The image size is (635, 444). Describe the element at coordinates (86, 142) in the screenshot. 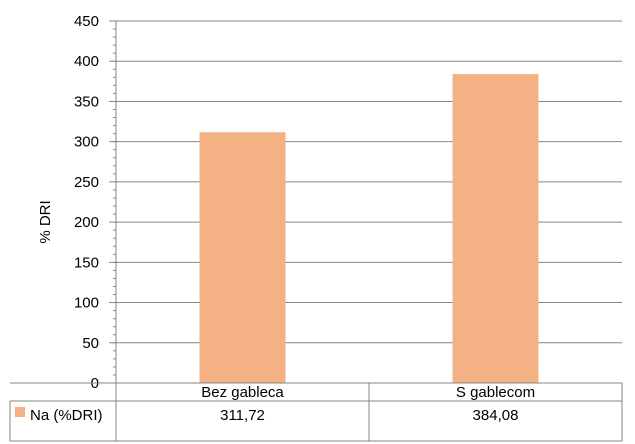

I see `y-tick-label: 300` at that location.